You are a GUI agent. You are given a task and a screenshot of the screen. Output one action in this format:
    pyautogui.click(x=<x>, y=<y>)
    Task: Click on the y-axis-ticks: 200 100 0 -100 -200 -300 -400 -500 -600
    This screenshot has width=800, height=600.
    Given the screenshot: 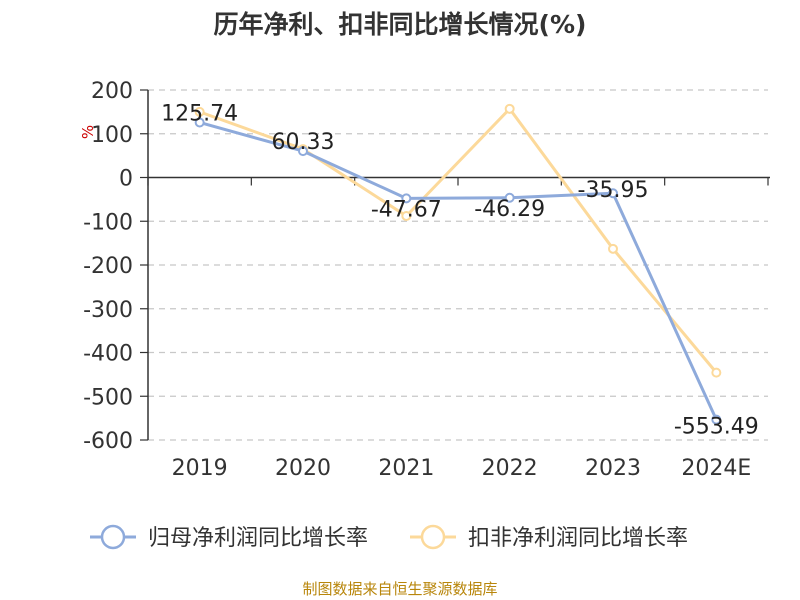 What is the action you would take?
    pyautogui.click(x=115, y=266)
    